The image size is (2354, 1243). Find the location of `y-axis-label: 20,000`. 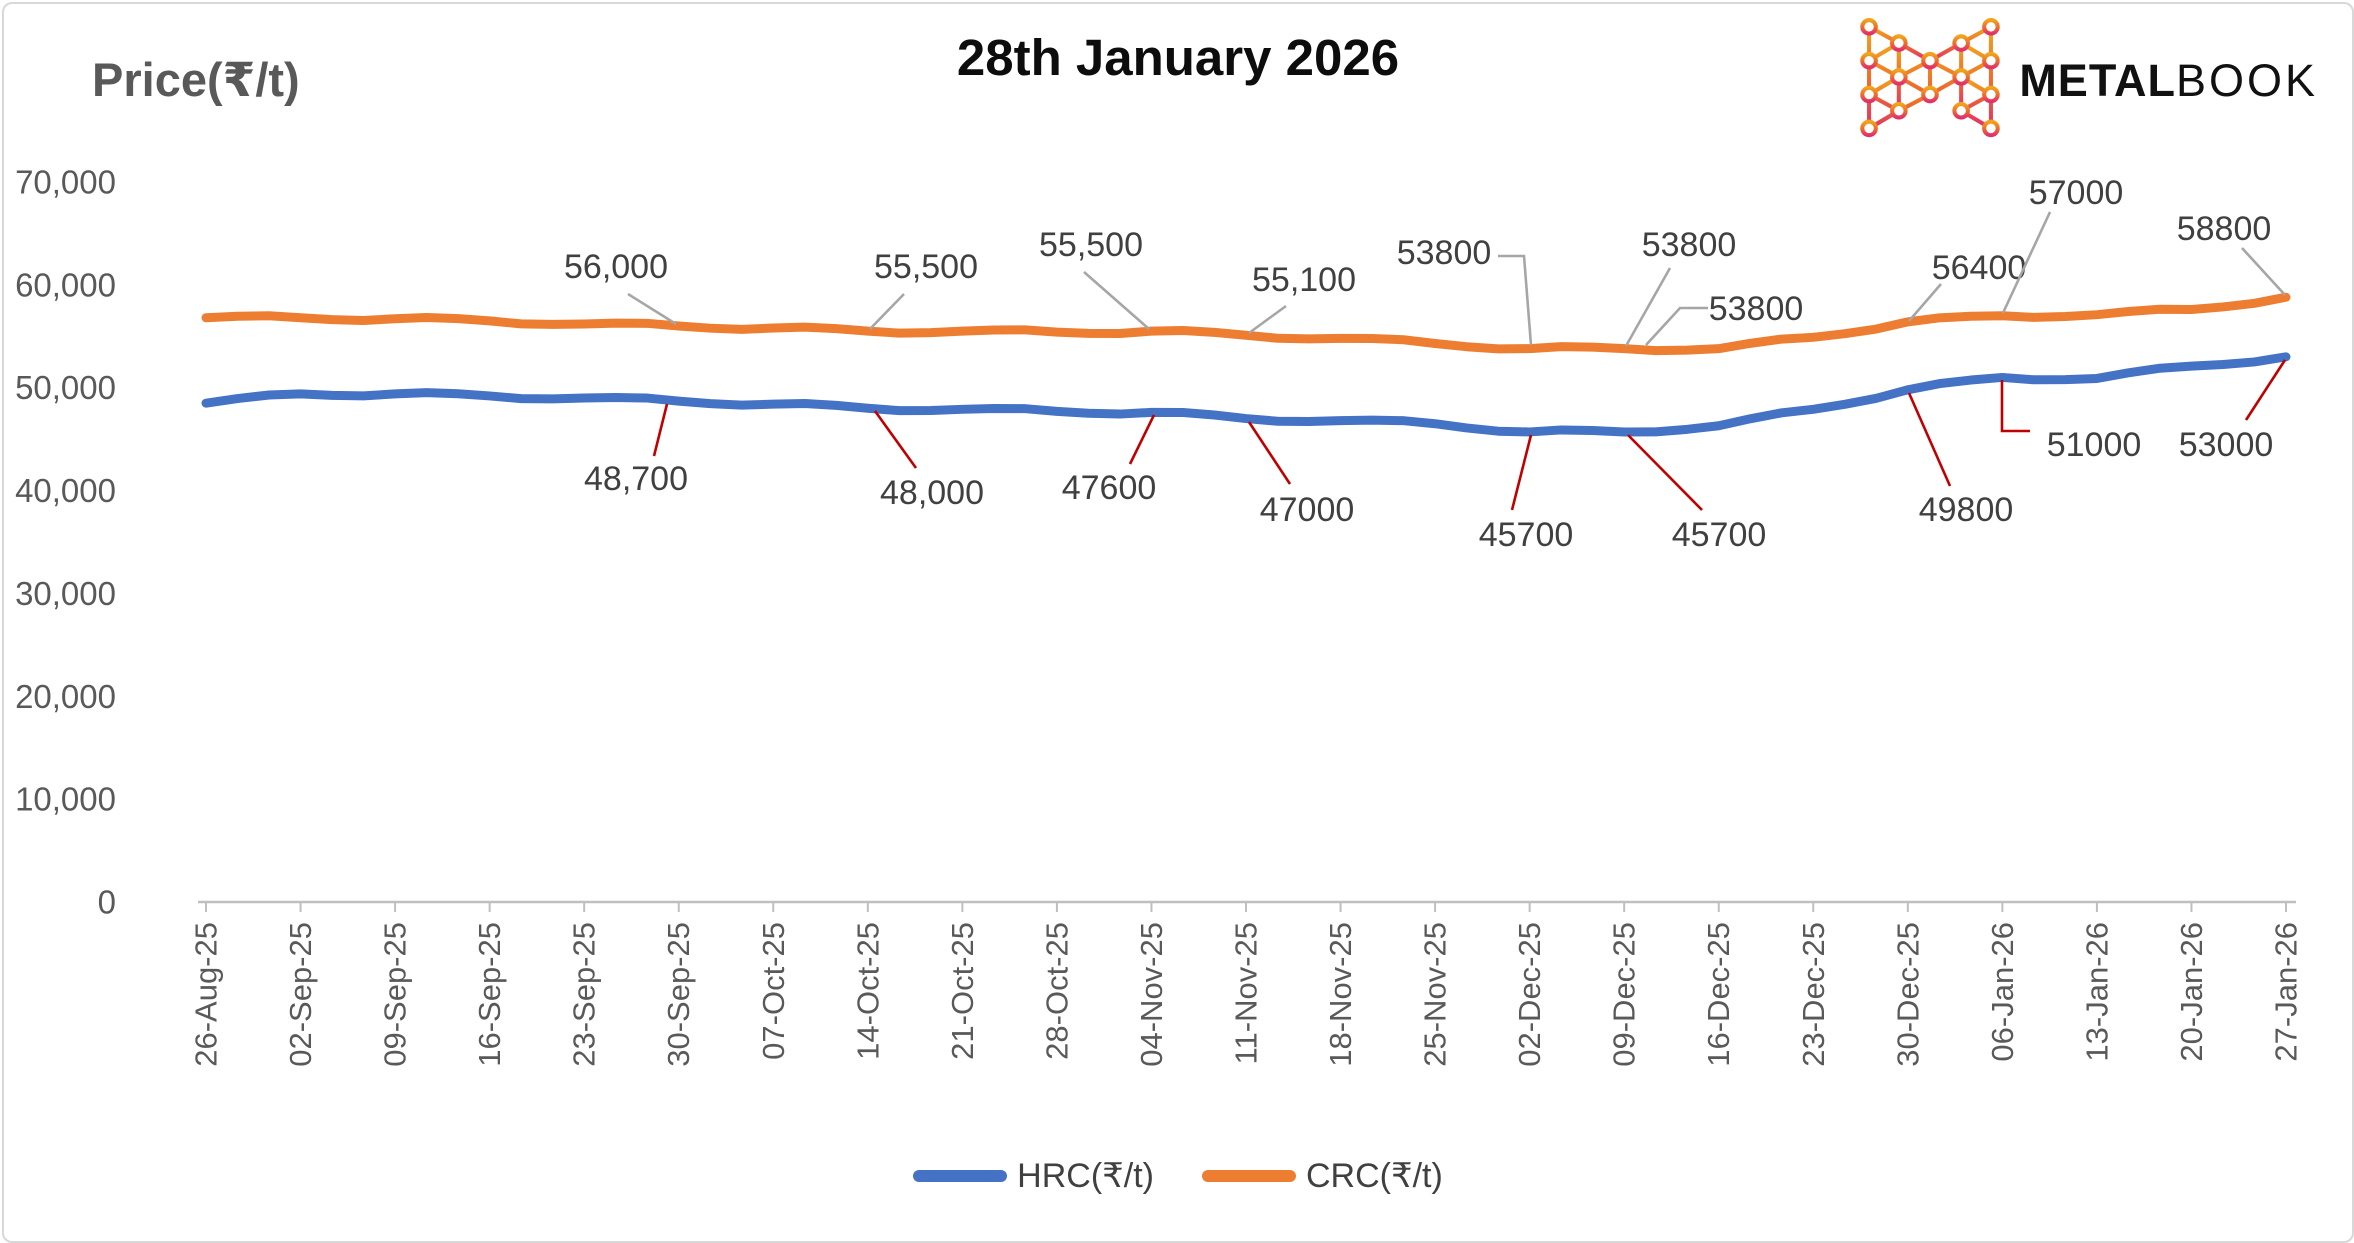

y-axis-label: 20,000 is located at coordinates (65, 696).